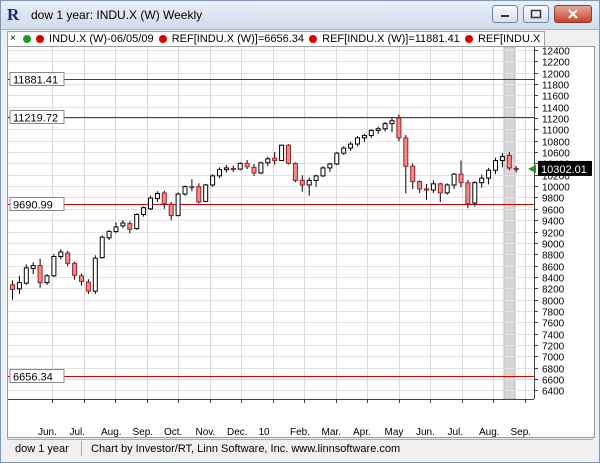 This screenshot has height=463, width=600. What do you see at coordinates (553, 324) in the screenshot?
I see `y-tick-label: 7600` at bounding box center [553, 324].